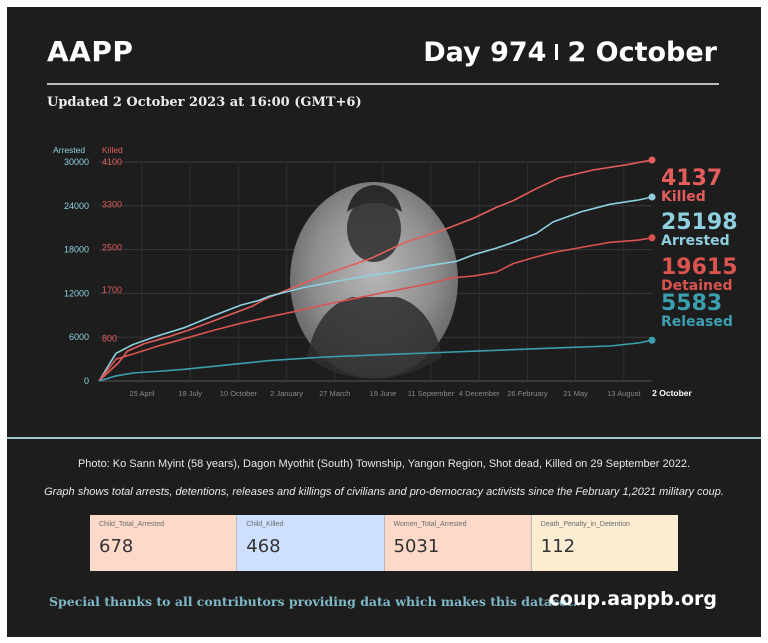 The image size is (768, 643). I want to click on end-dot-detained, so click(652, 238).